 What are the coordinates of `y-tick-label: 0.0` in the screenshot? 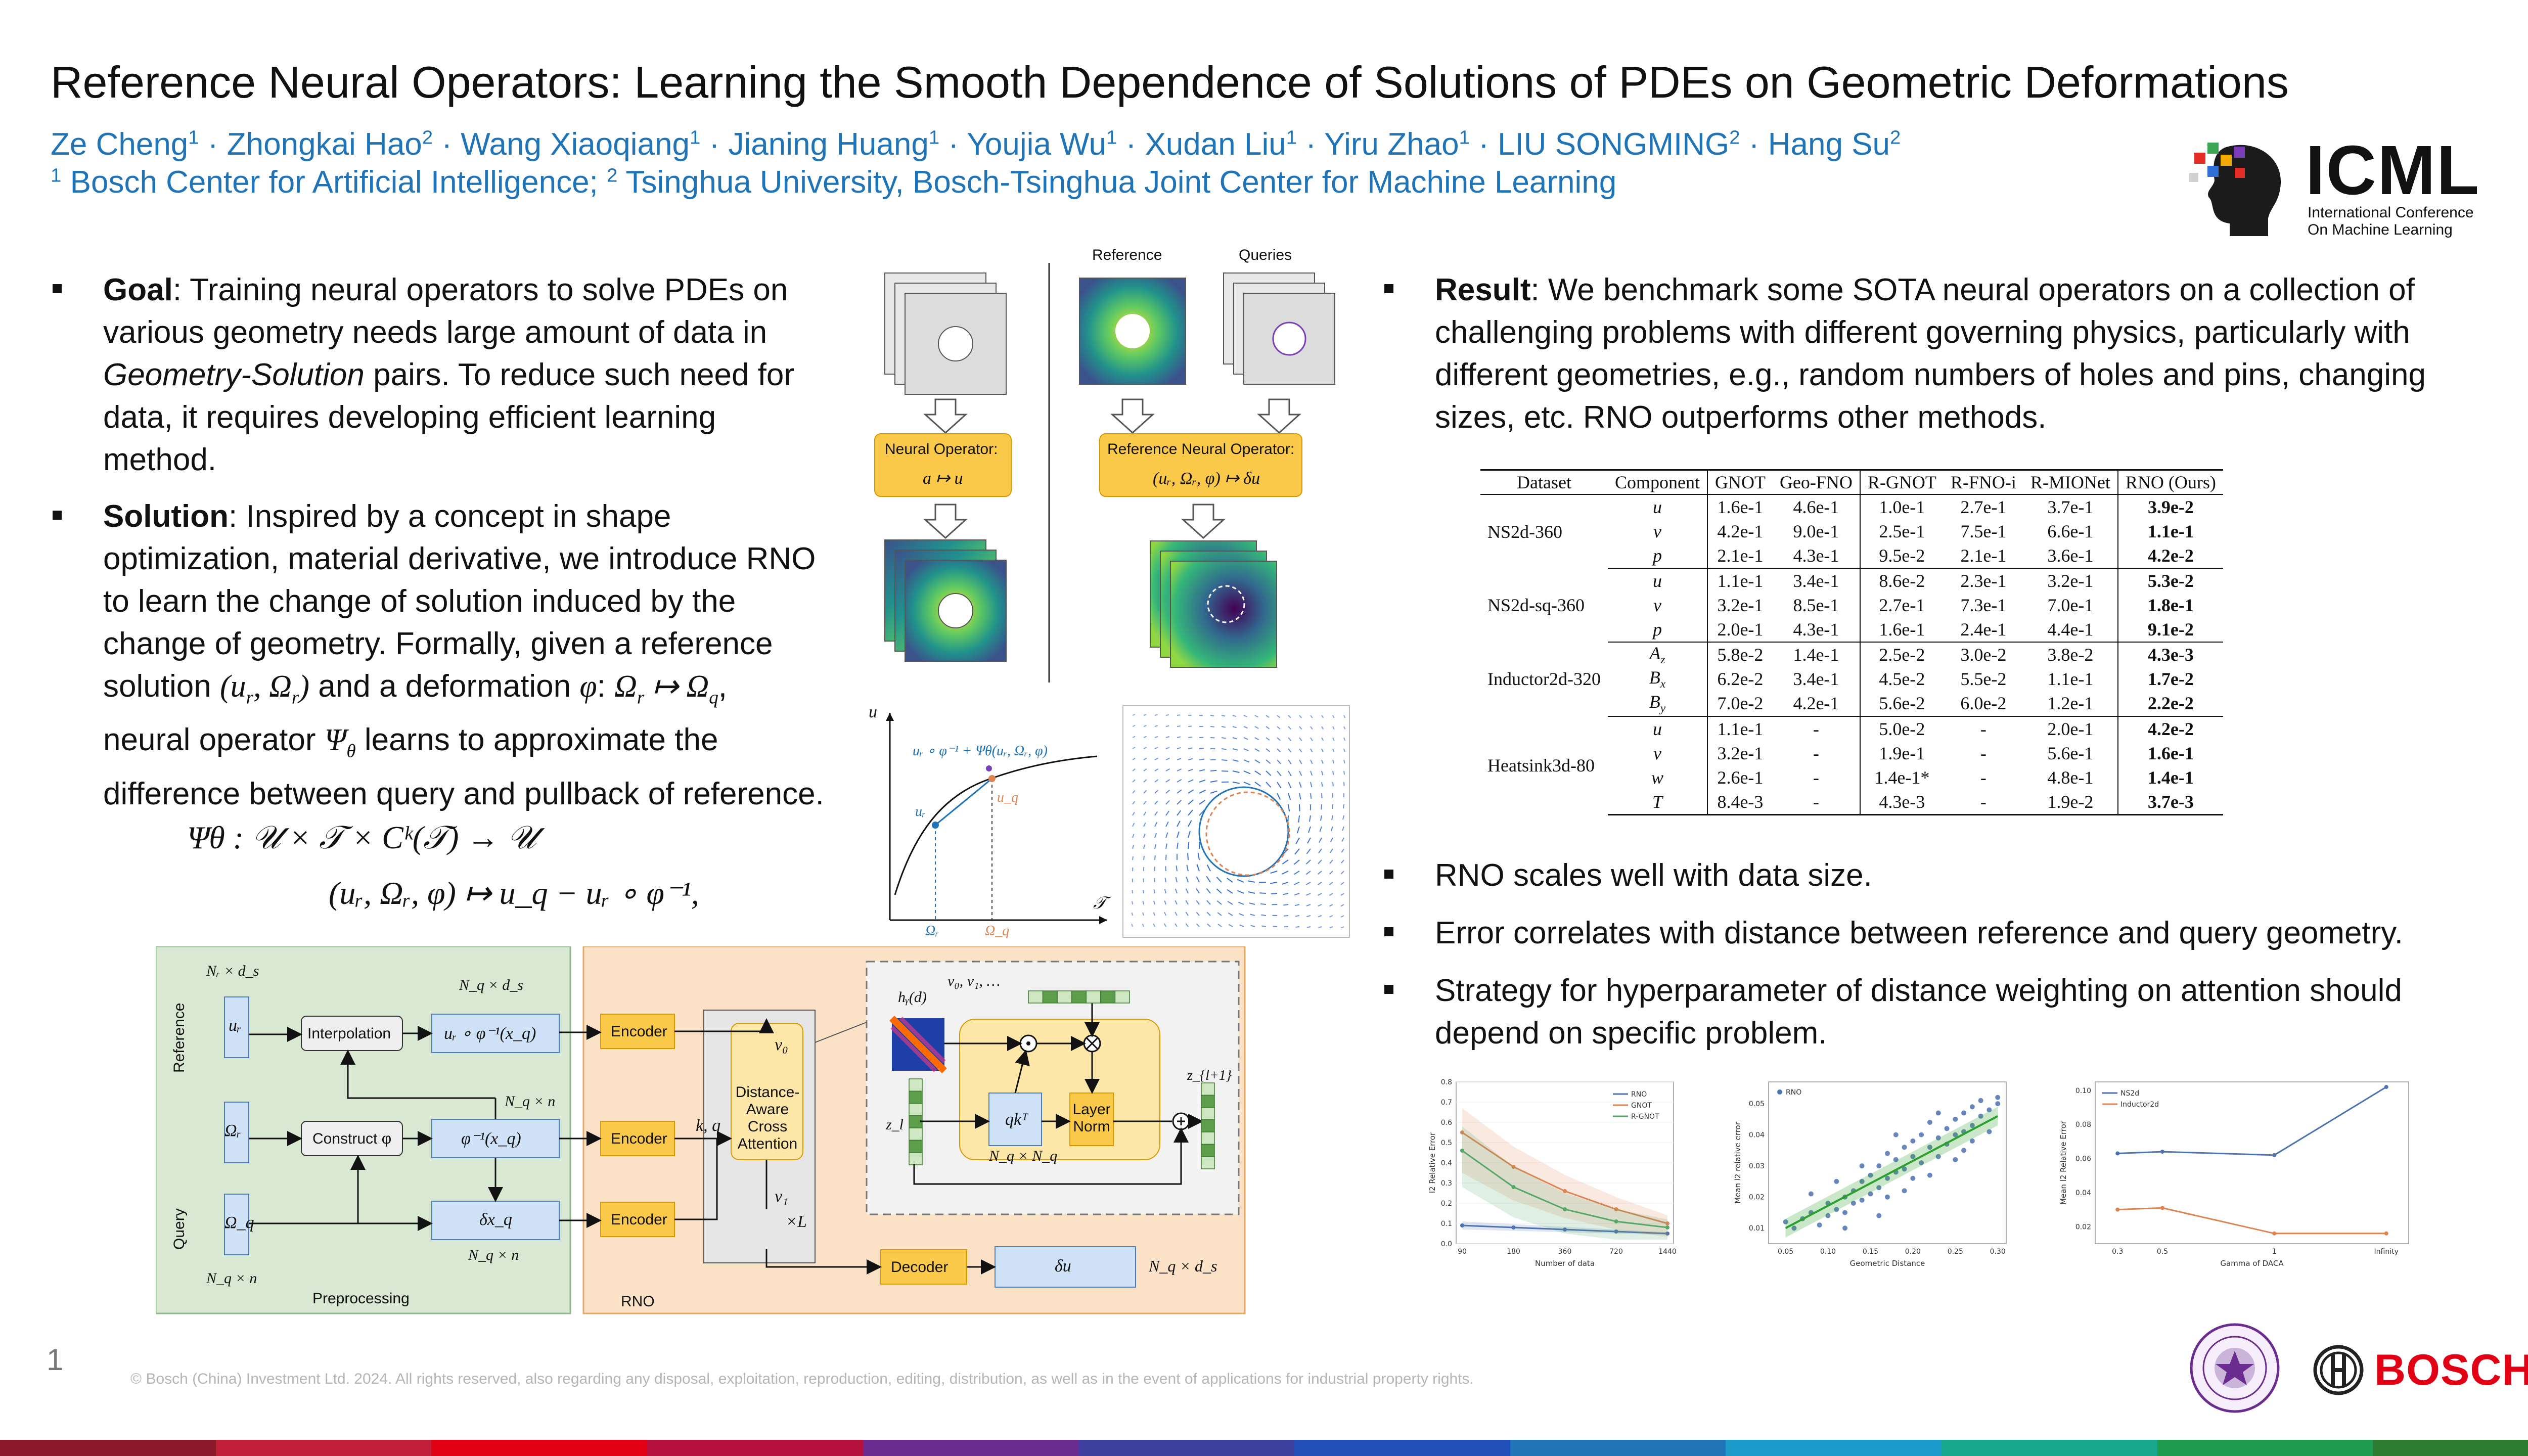 It's located at (1447, 1244).